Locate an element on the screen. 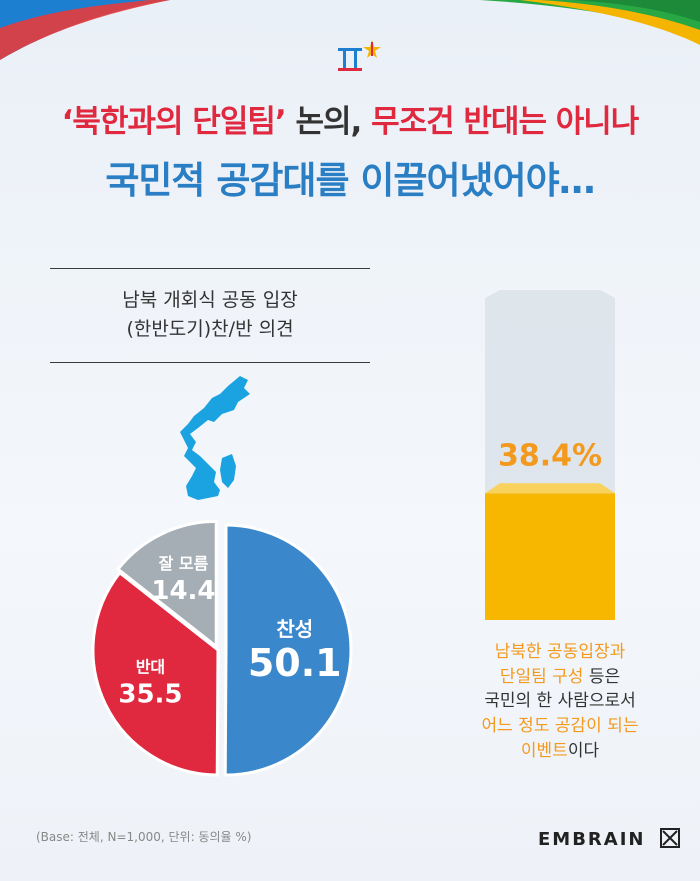  pie-slice-disagree-value: 35.5 is located at coordinates (150, 695).